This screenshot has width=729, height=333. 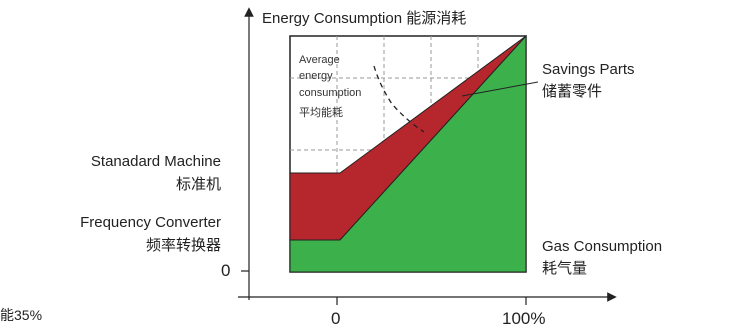 What do you see at coordinates (524, 318) in the screenshot?
I see `x-tick-label-hundred: 100%` at bounding box center [524, 318].